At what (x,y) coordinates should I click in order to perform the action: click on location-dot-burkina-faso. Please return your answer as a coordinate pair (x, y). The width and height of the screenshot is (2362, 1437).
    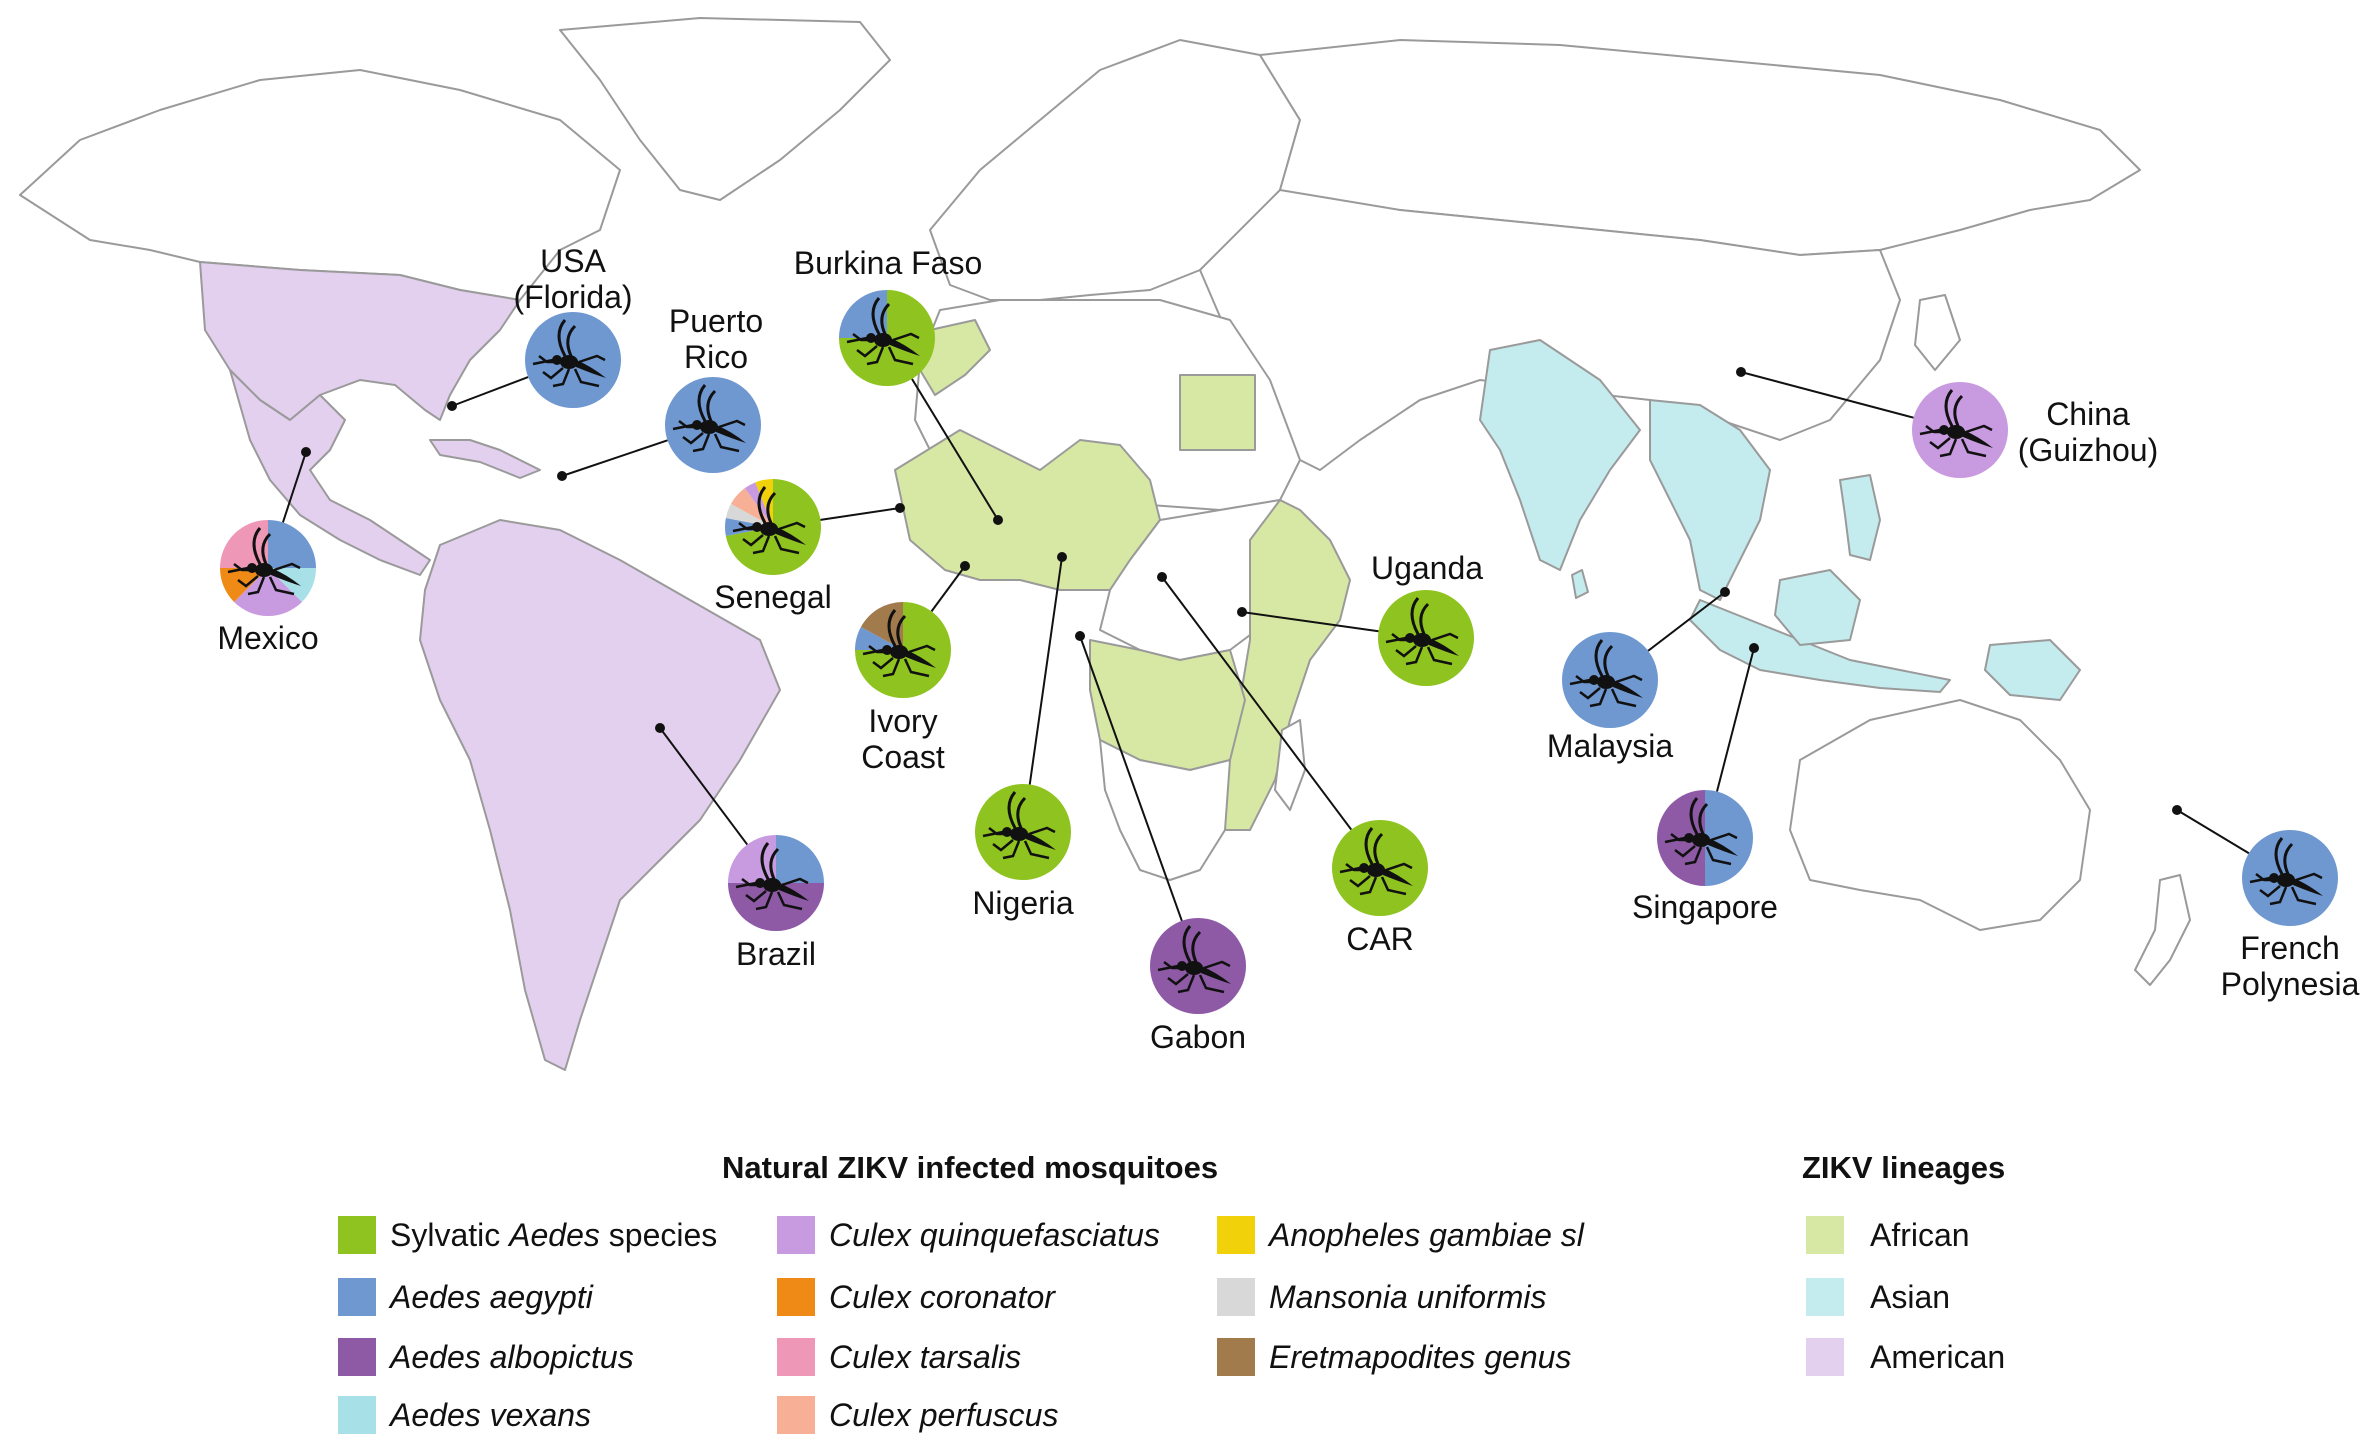
    Looking at the image, I should click on (998, 520).